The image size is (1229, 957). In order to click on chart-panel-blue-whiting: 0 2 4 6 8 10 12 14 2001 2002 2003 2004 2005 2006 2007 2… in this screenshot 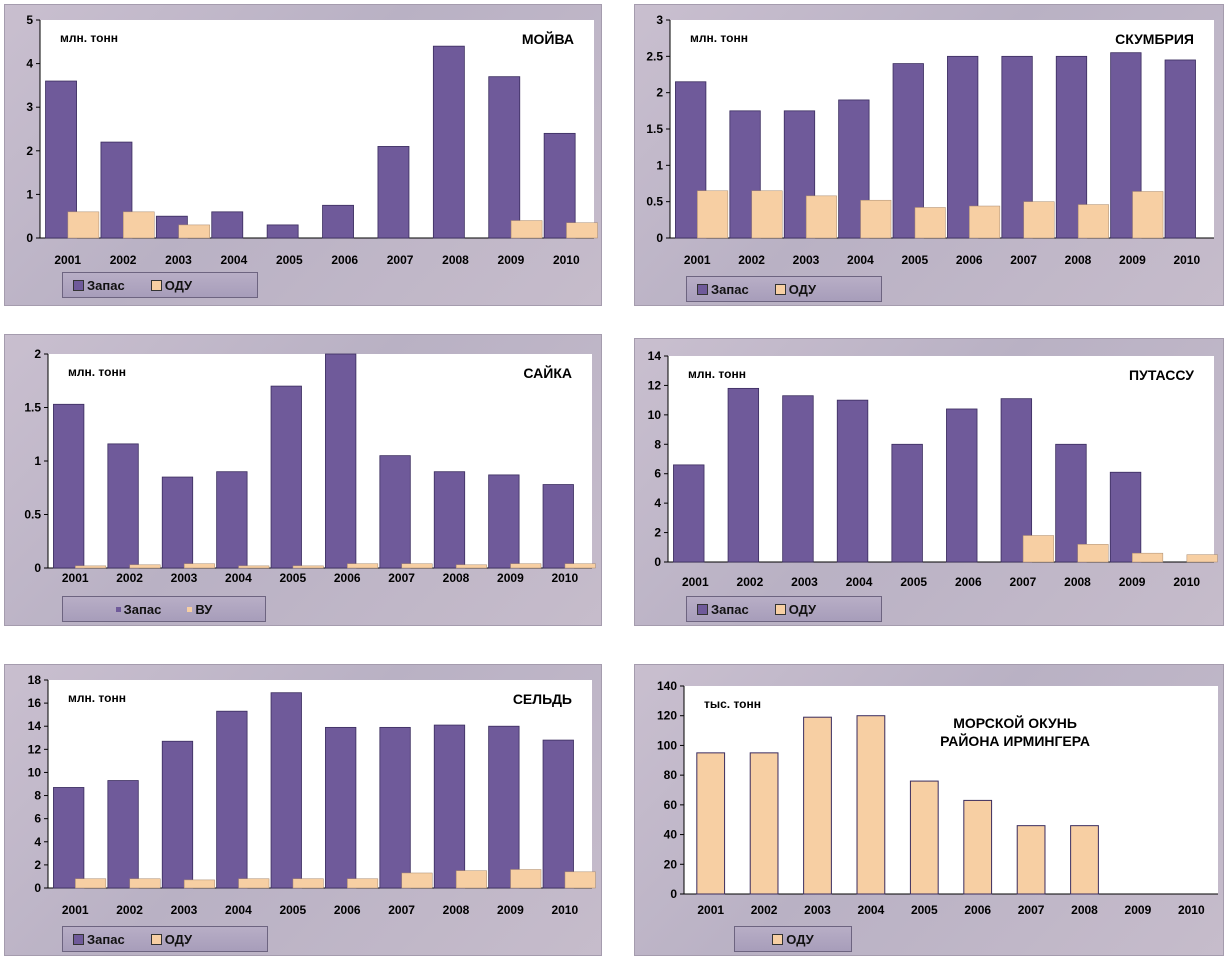, I will do `click(929, 482)`.